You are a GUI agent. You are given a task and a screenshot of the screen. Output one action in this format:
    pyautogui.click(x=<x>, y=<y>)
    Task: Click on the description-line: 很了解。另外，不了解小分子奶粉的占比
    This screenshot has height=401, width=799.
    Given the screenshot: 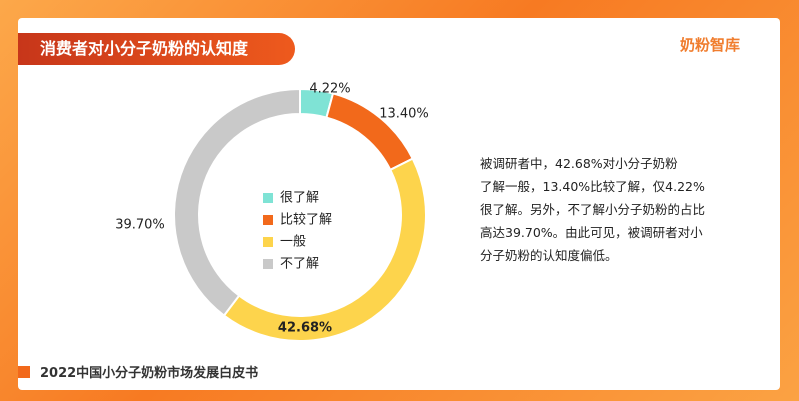 What is the action you would take?
    pyautogui.click(x=593, y=209)
    